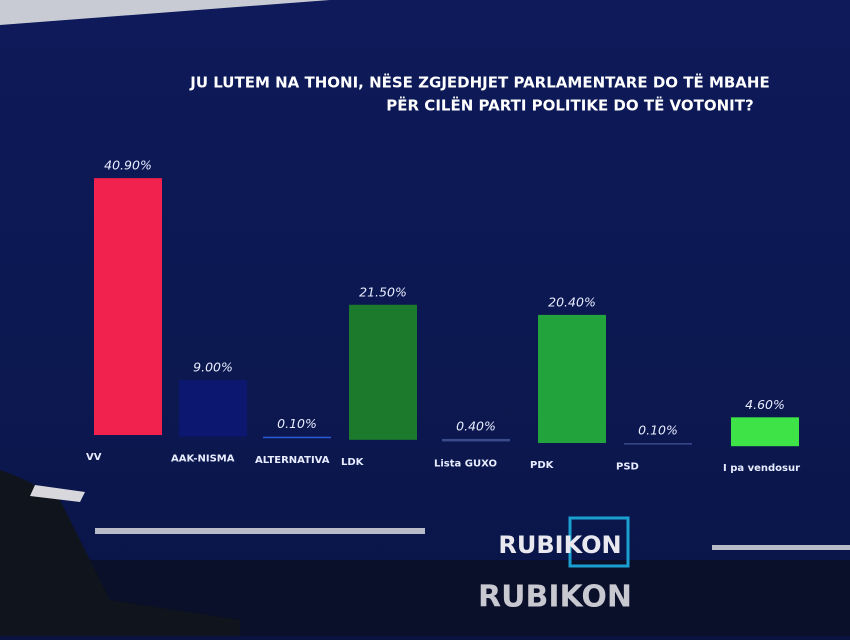 This screenshot has width=850, height=640. I want to click on value-label: 21.50%, so click(383, 291).